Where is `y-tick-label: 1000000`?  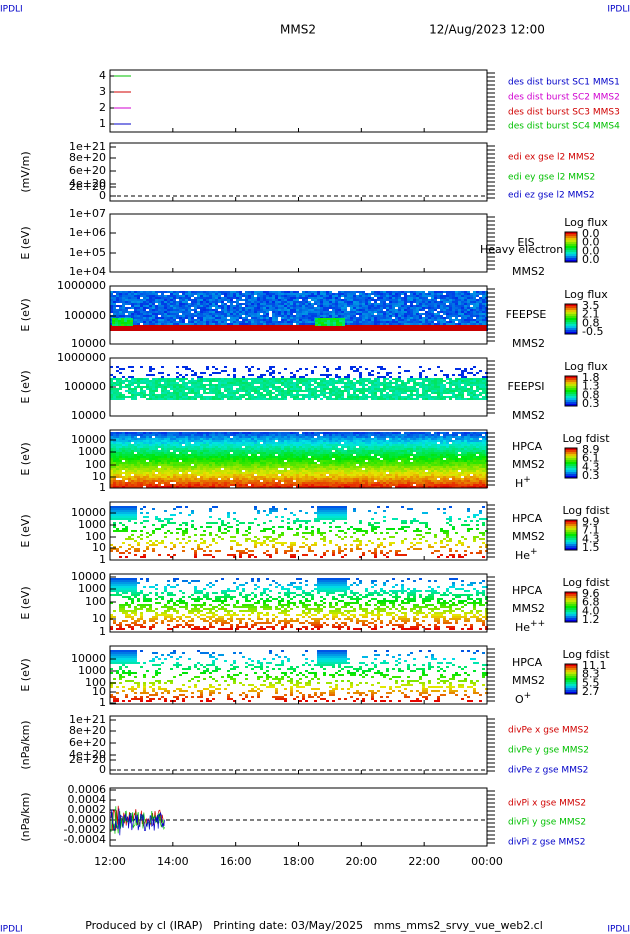 y-tick-label: 1000000 is located at coordinates (81, 357).